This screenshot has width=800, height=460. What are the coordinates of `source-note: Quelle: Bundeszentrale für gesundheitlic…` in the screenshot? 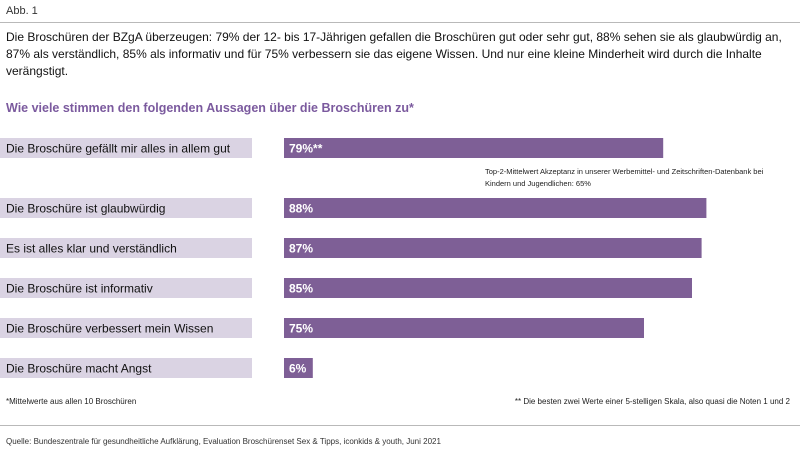 It's located at (223, 441).